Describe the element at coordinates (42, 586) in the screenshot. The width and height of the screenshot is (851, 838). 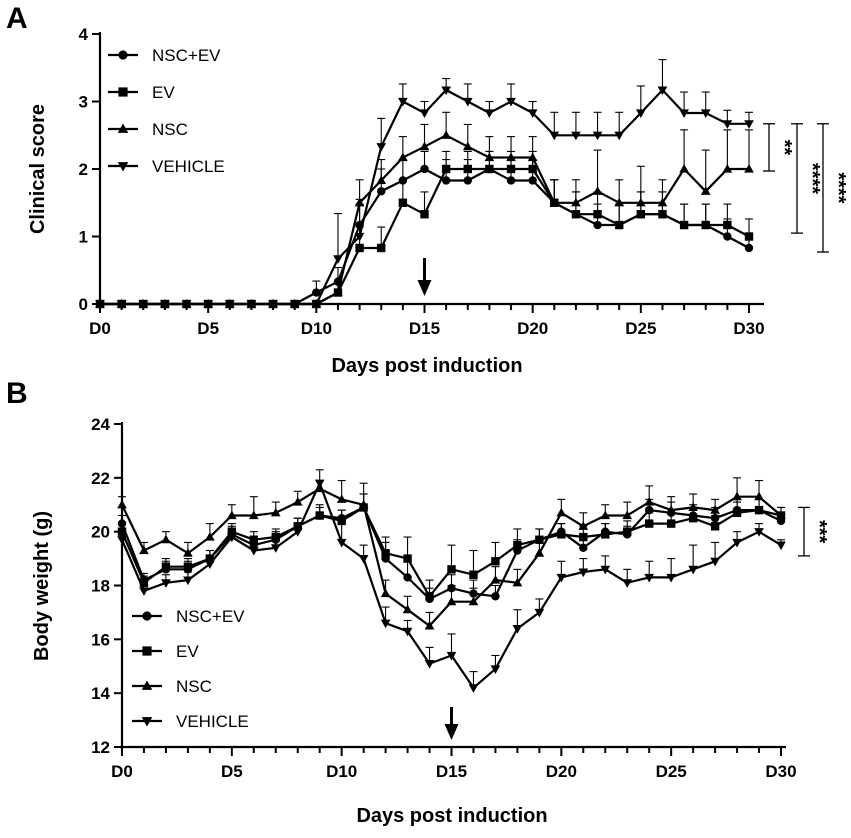
I see `panel-b-y-axis-title: Body weight (g)` at that location.